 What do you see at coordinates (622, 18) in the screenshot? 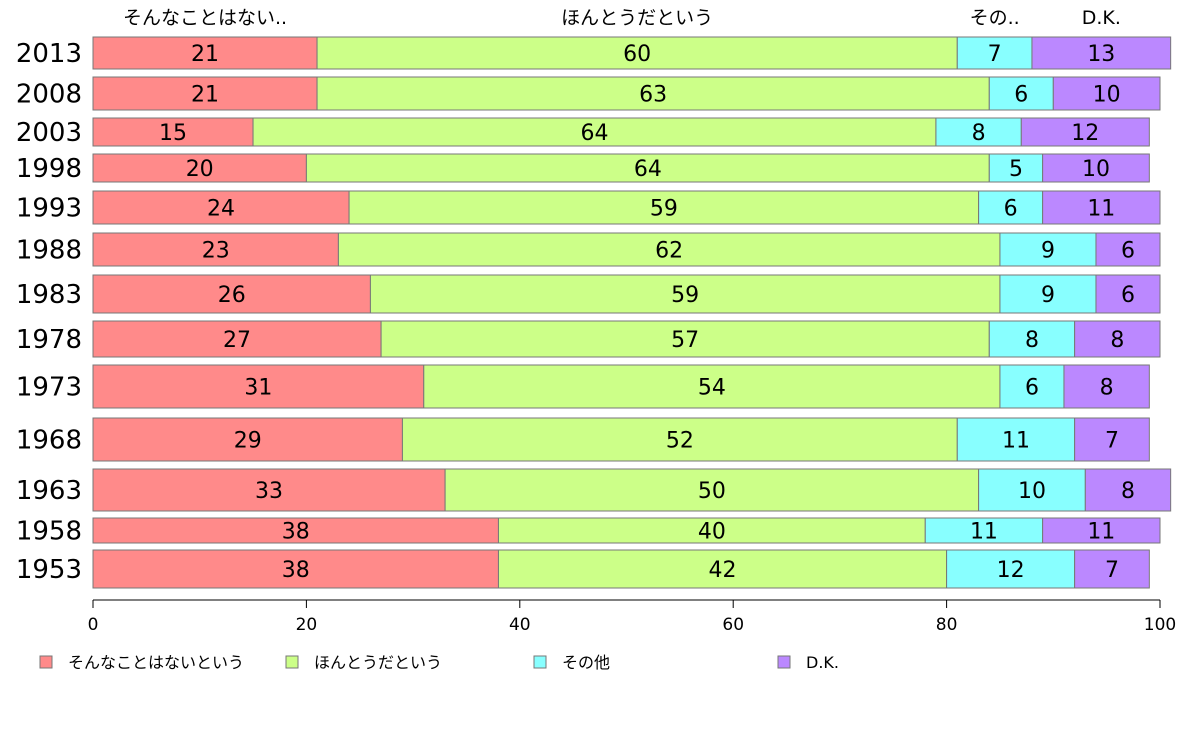
I see `top-category-labels: そんなことはない.. ほんとうだという その.. D.K.` at bounding box center [622, 18].